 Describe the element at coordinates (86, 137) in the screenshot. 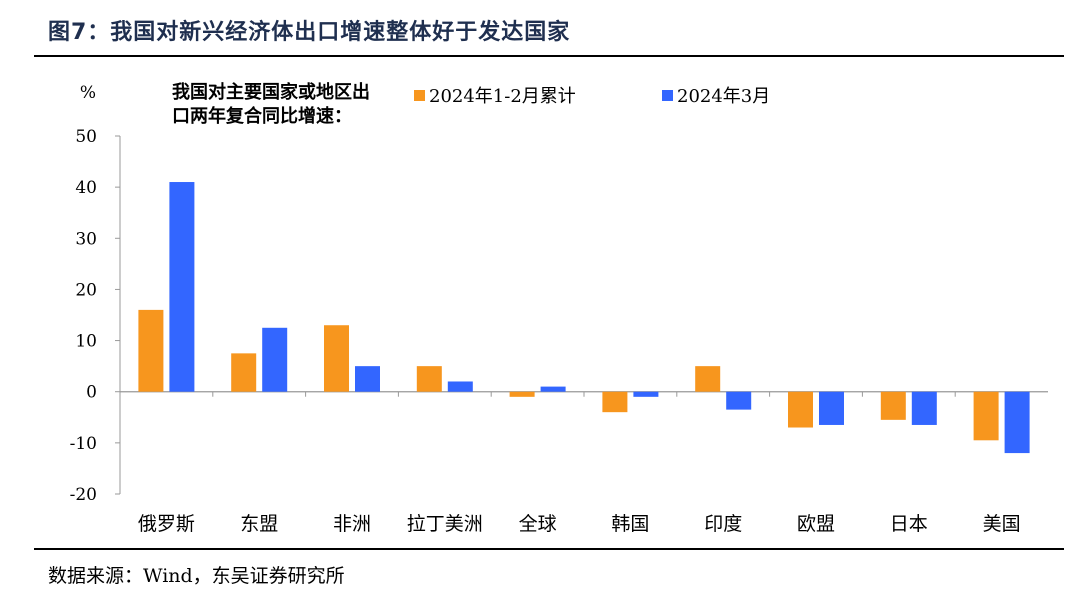

I see `y-tick-label: 50` at that location.